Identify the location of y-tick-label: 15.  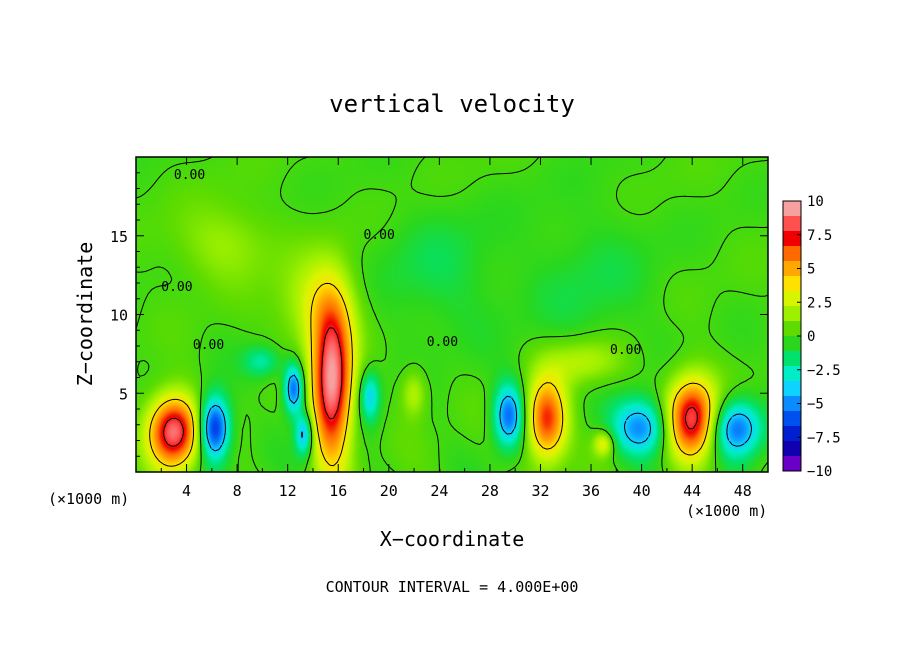
(119, 237).